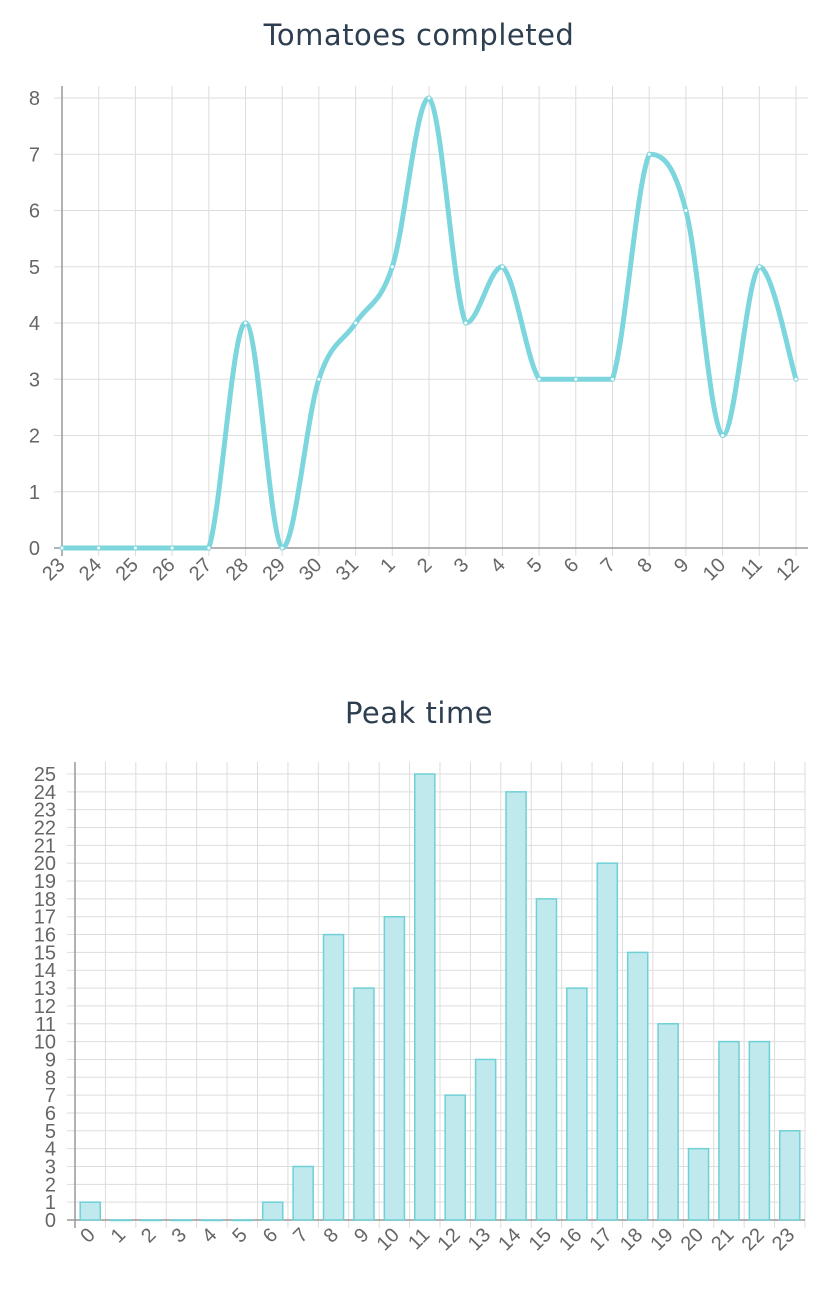  Describe the element at coordinates (45, 989) in the screenshot. I see `bar-y-tick-label: 13` at that location.